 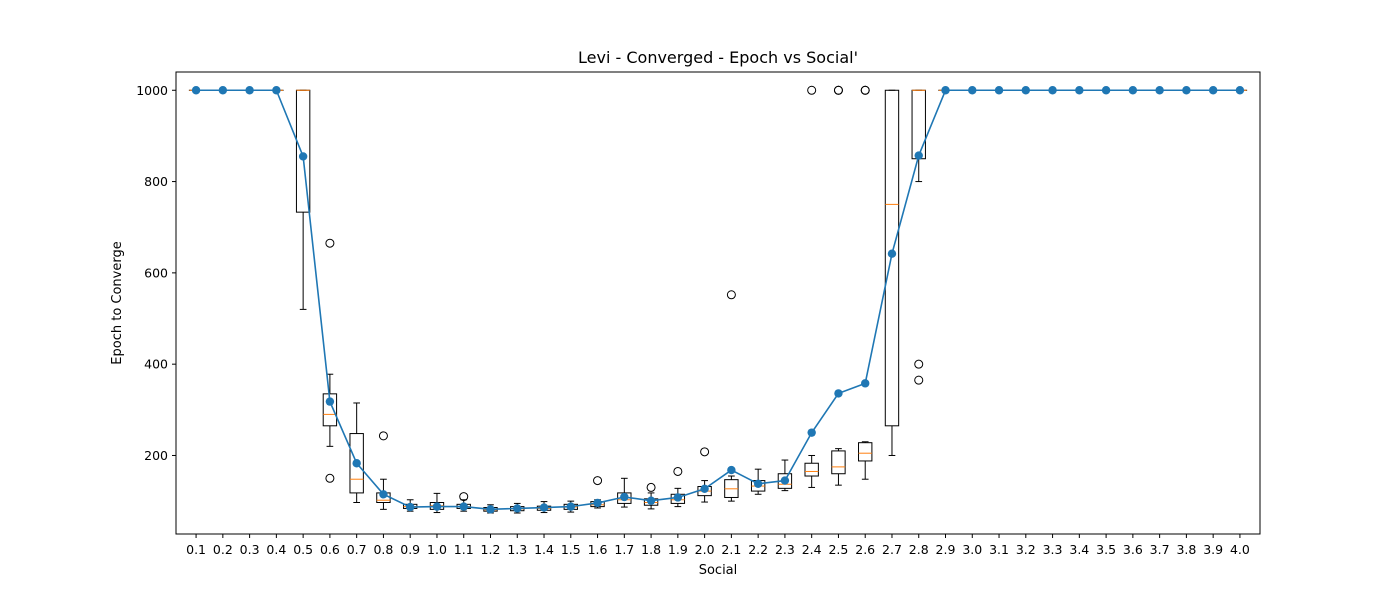 I want to click on x-tick-label: 2.3, so click(x=785, y=549).